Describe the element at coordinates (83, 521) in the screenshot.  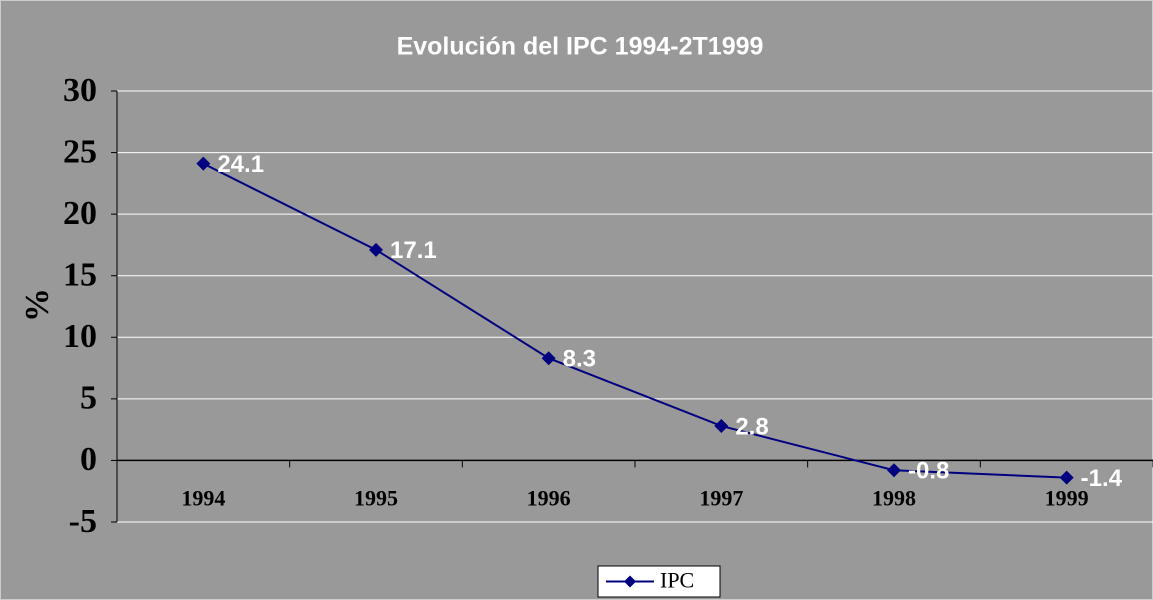
I see `y-tick-label: -5` at that location.